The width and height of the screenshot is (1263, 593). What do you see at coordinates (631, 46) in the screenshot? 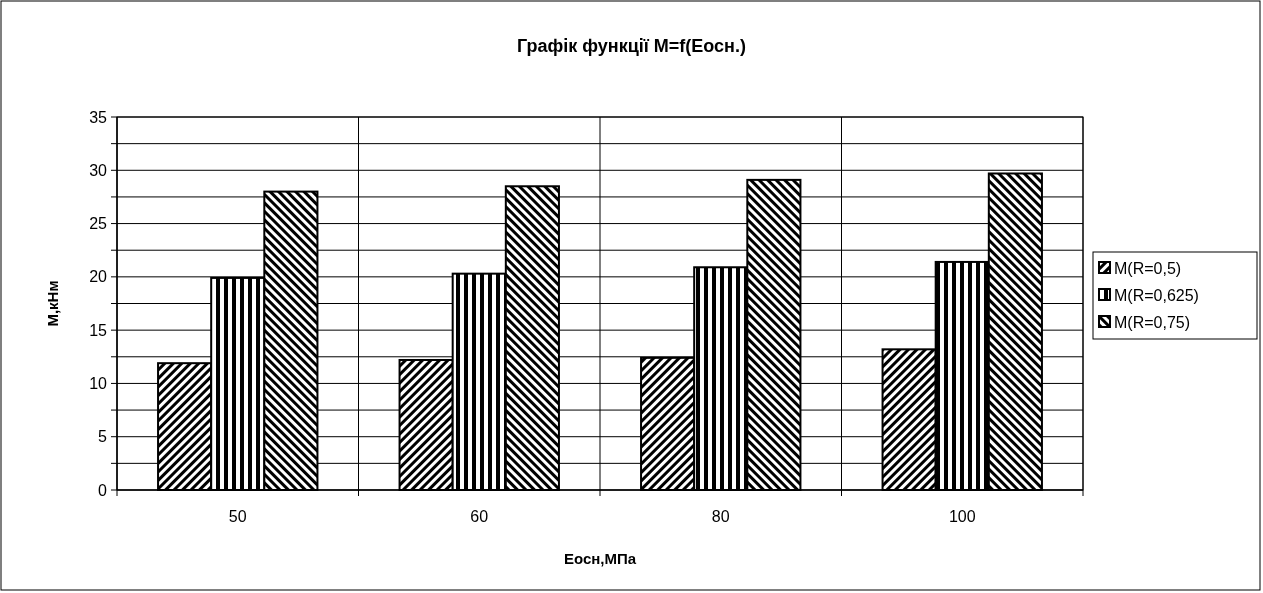
I see `chart-title: Графік функції M=f(Eосн.)` at bounding box center [631, 46].